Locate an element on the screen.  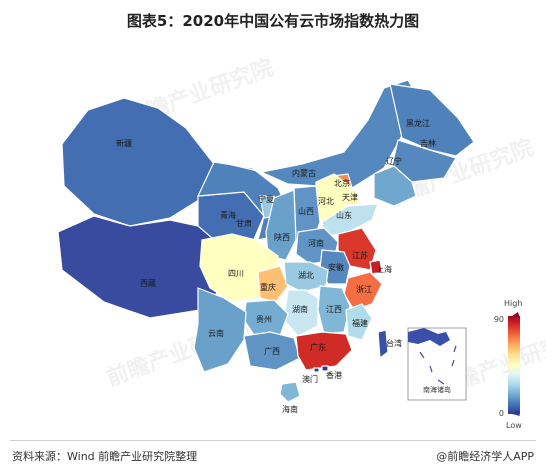
province-label: 台湾 is located at coordinates (394, 343).